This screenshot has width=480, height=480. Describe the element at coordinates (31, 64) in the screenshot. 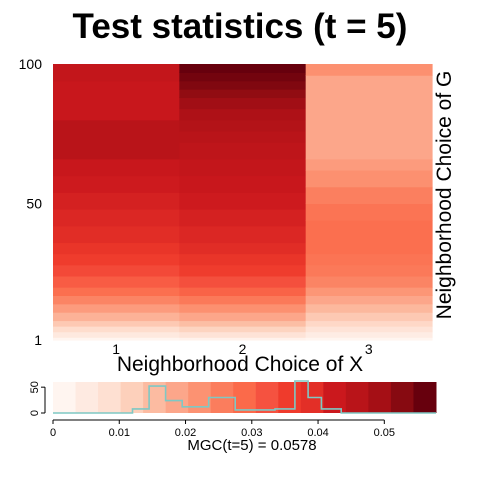

I see `y-tick-label: 100` at that location.